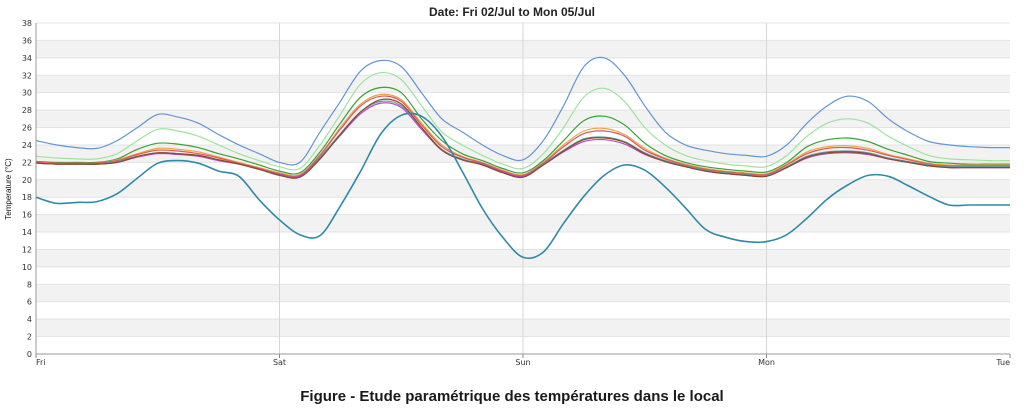  I want to click on y-tick-label: 30, so click(27, 93).